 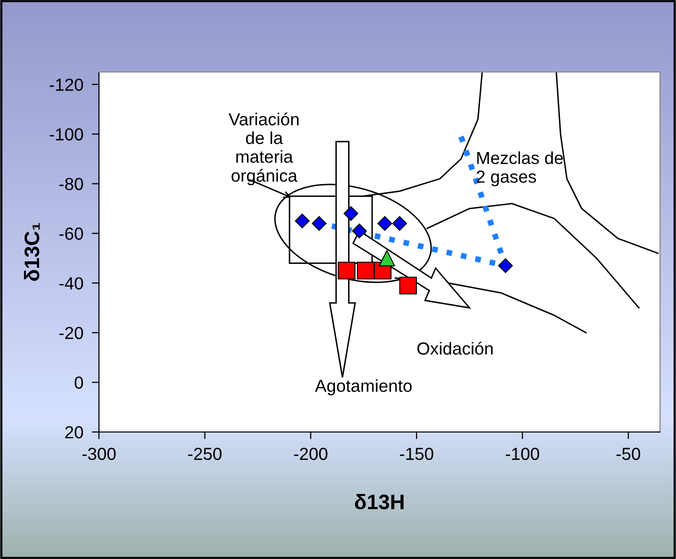 I want to click on y-tick-label: -20, so click(x=71, y=333).